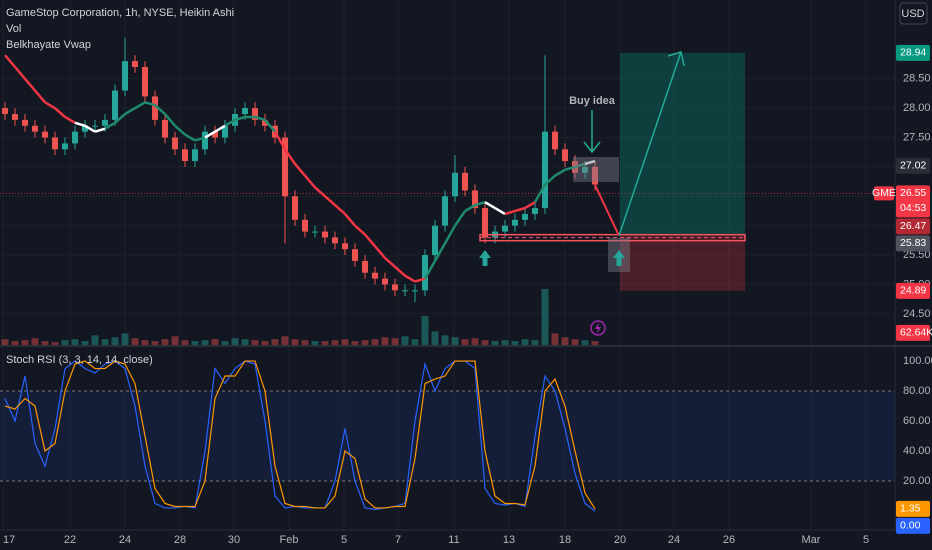 Image resolution: width=932 pixels, height=550 pixels. I want to click on price-tag: 25.83, so click(913, 243).